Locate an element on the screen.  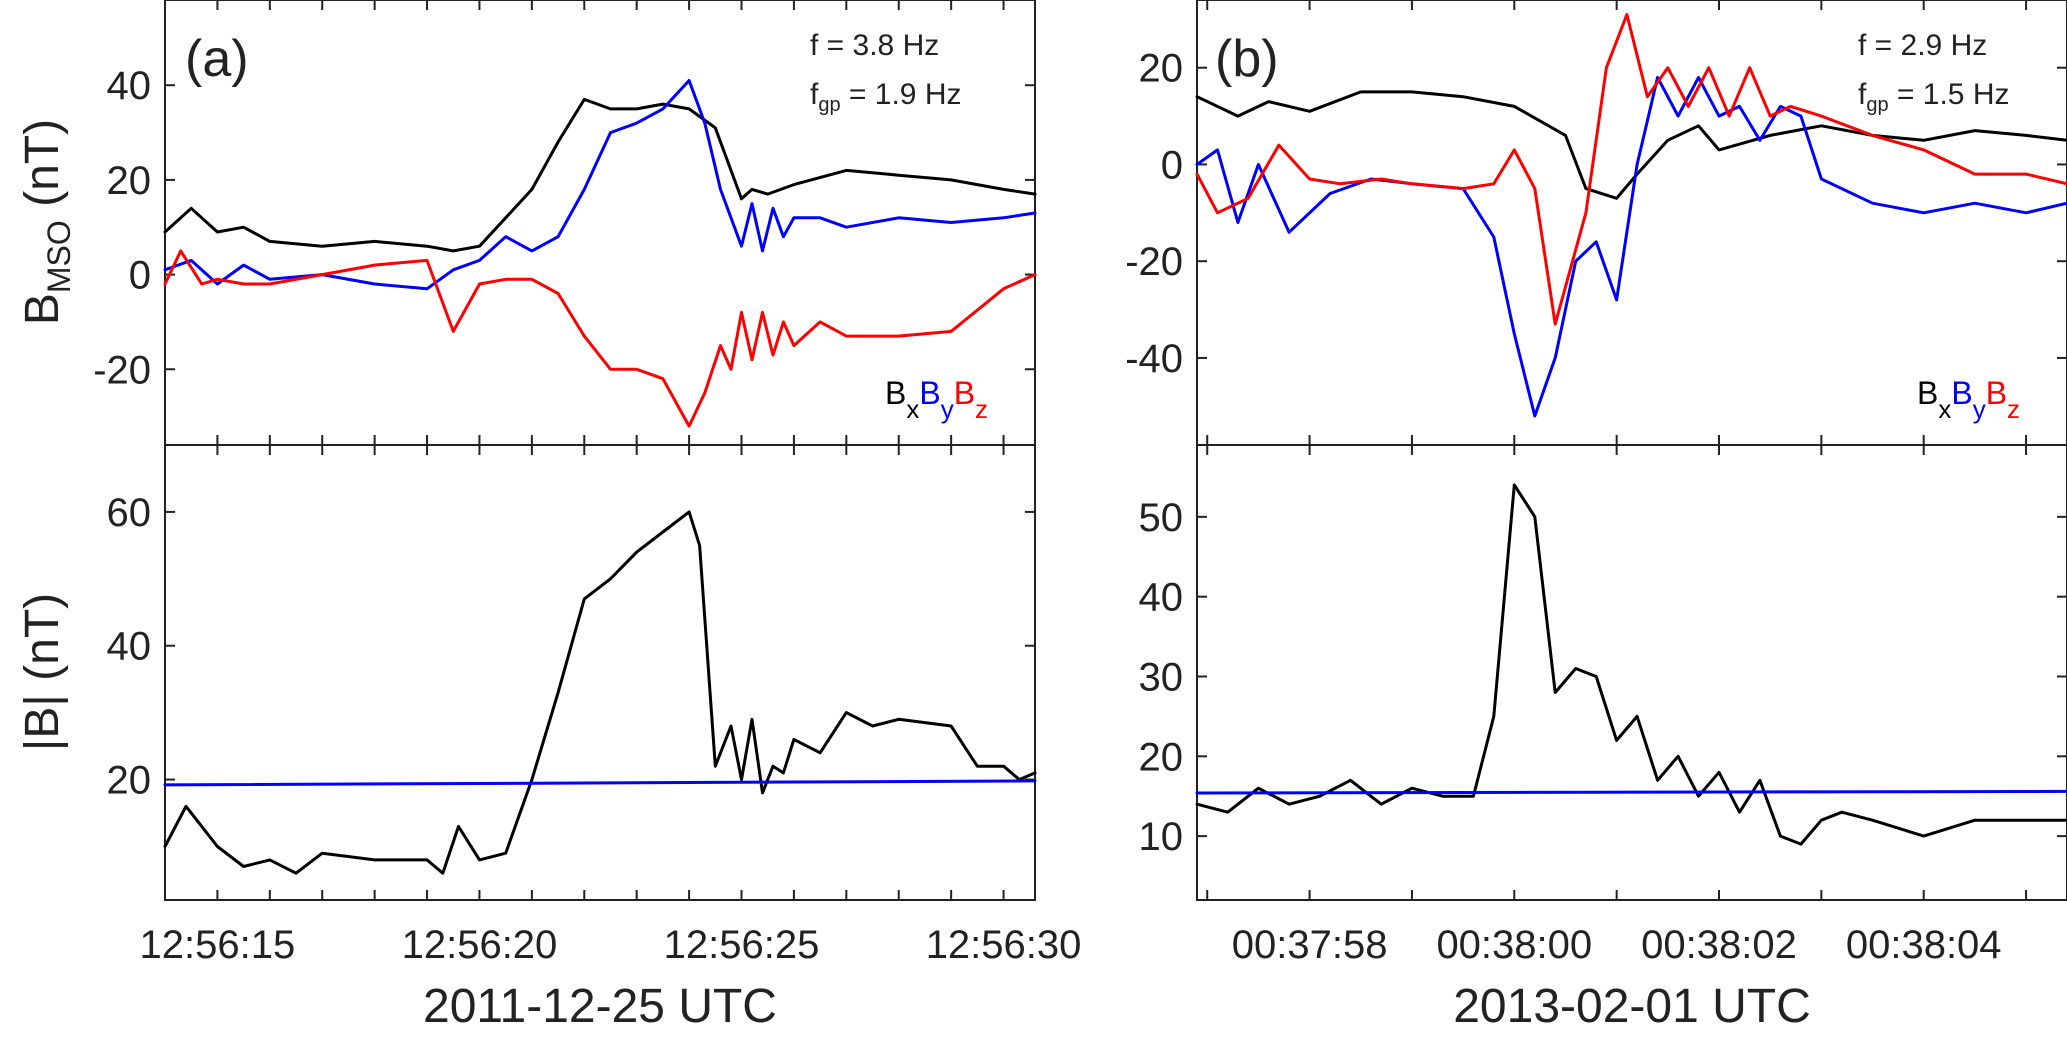
x-tick-label: 12:56:15 is located at coordinates (218, 945).